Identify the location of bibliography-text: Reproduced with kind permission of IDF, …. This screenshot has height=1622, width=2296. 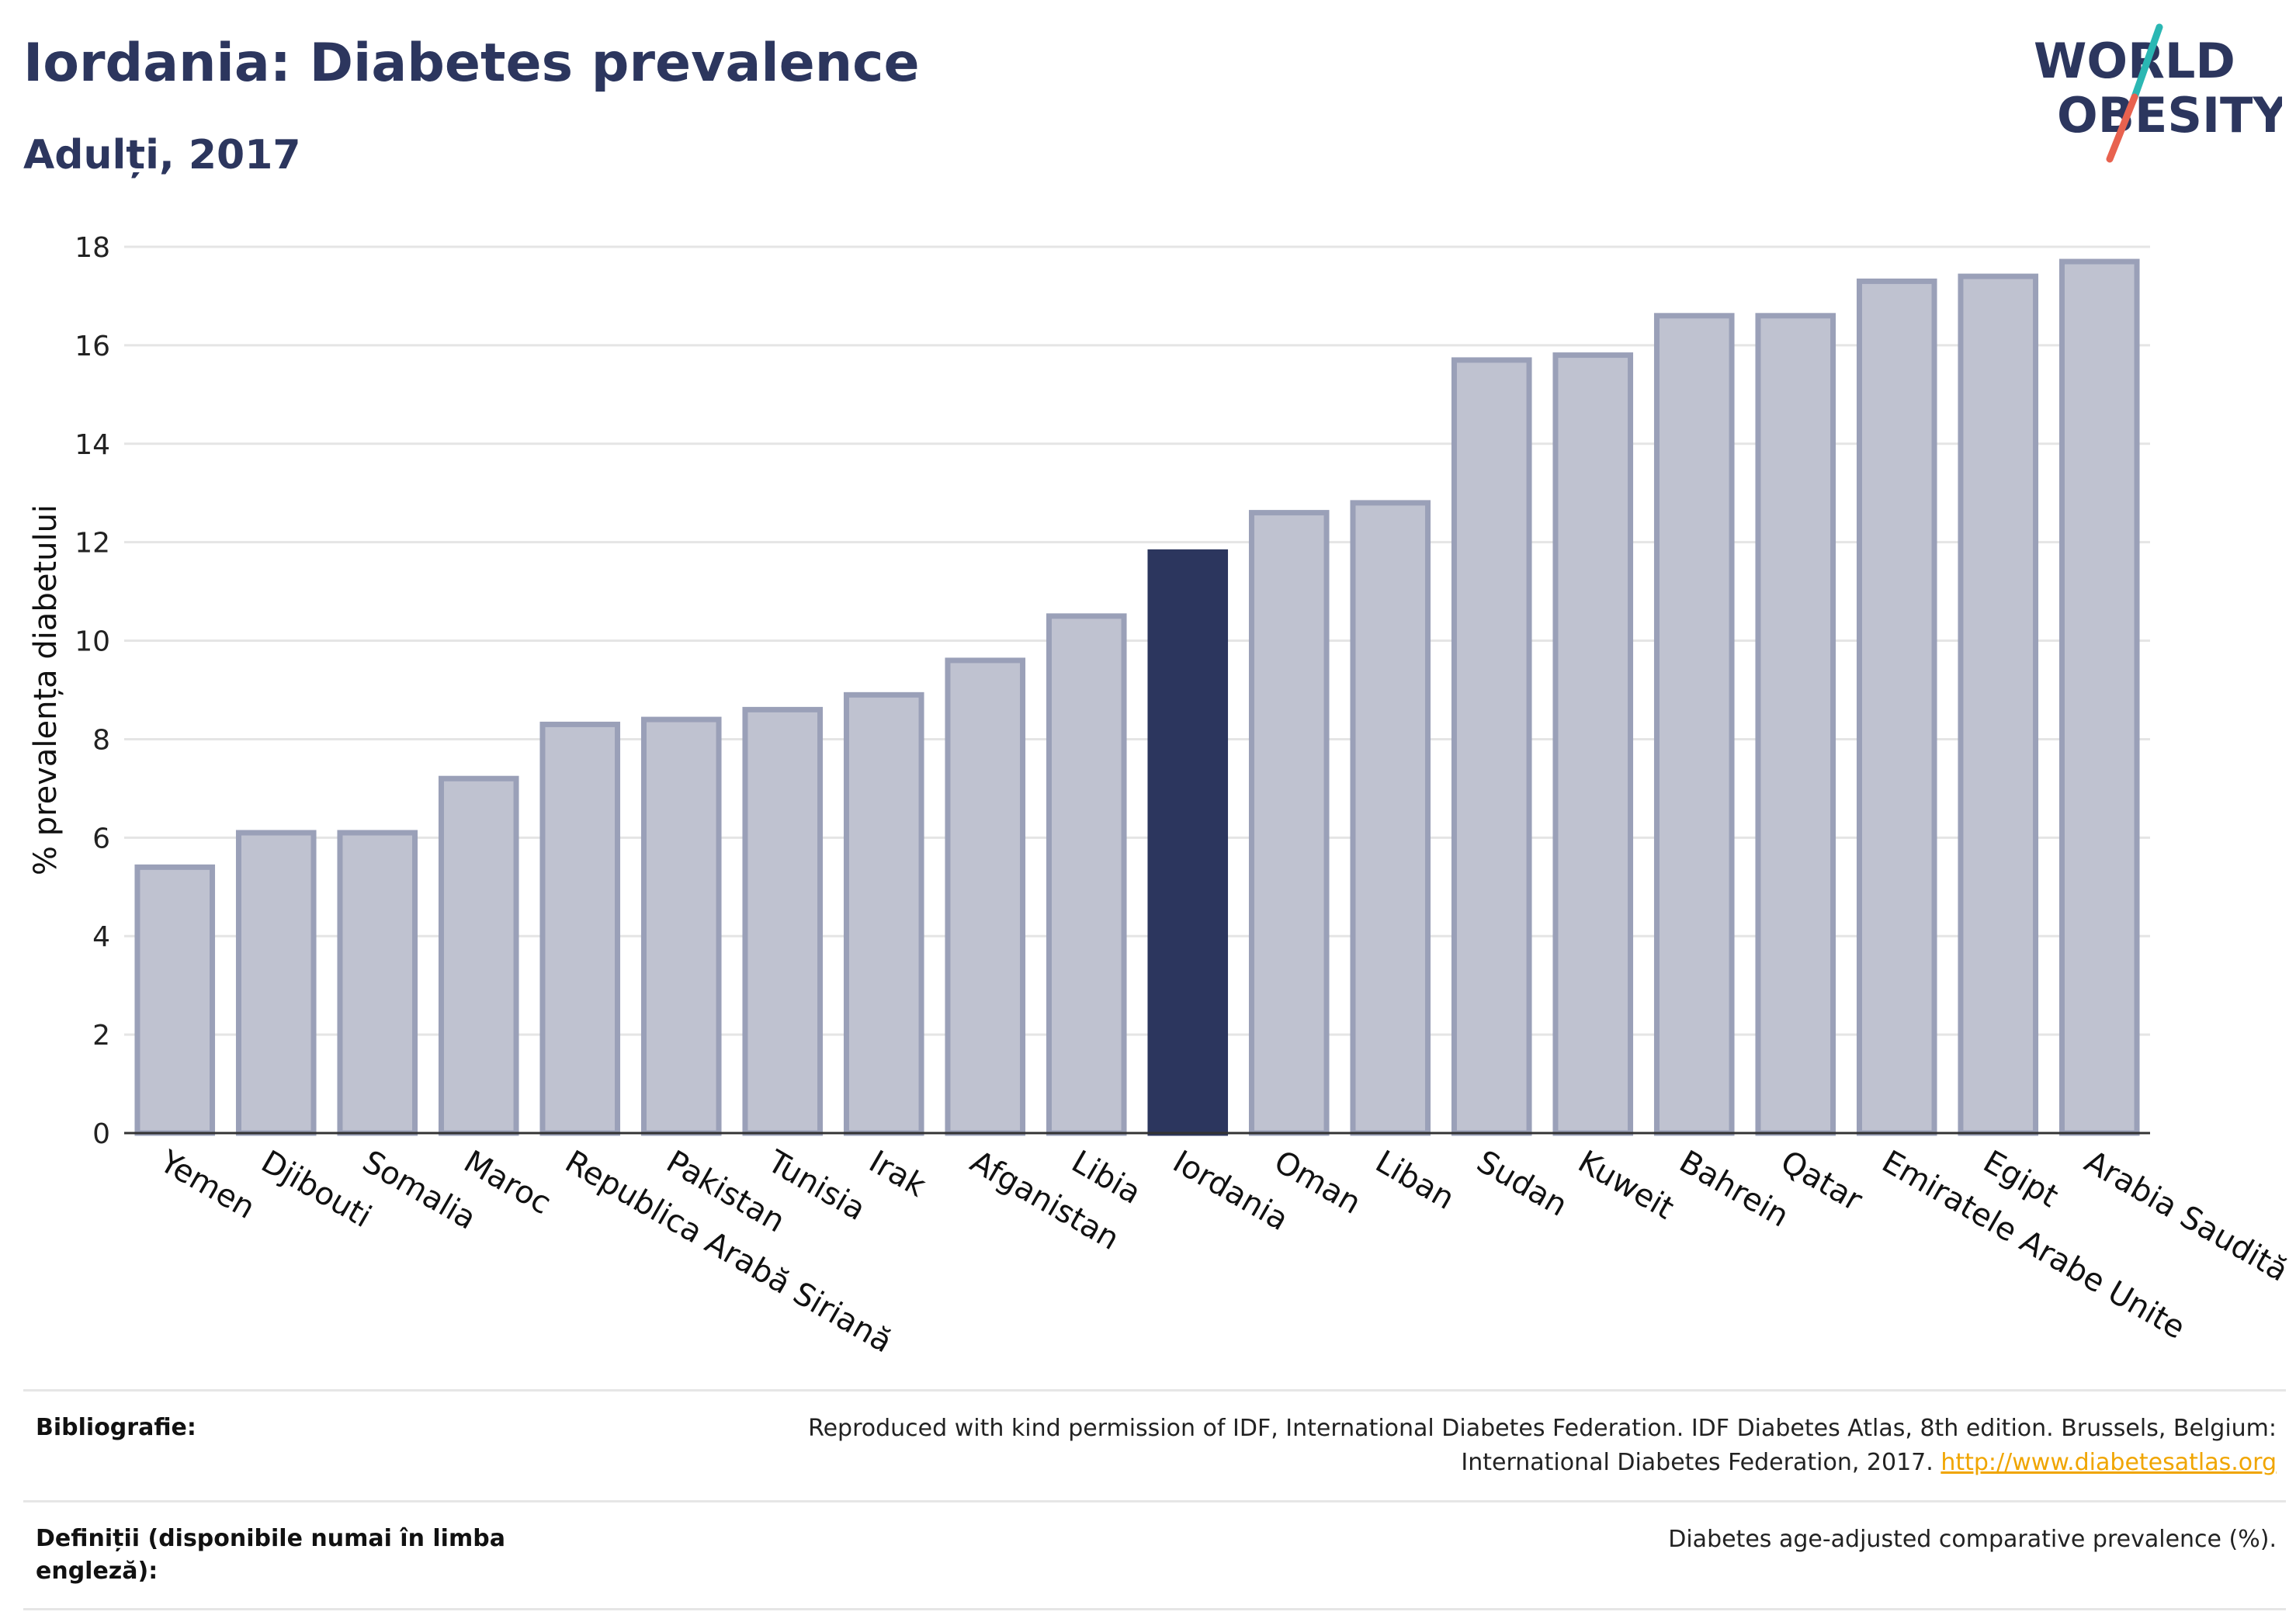
(1407, 1446).